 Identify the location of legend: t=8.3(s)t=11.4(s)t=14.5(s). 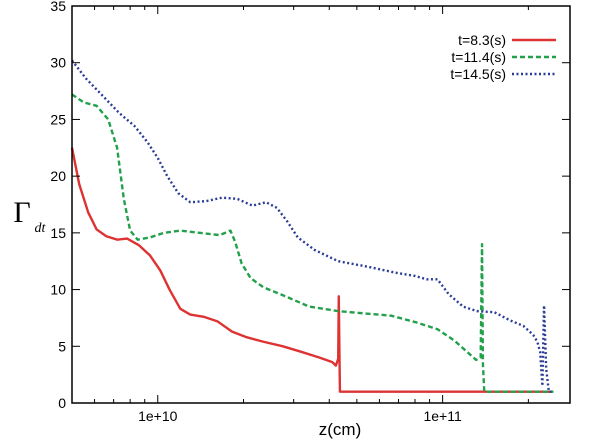
(503, 57).